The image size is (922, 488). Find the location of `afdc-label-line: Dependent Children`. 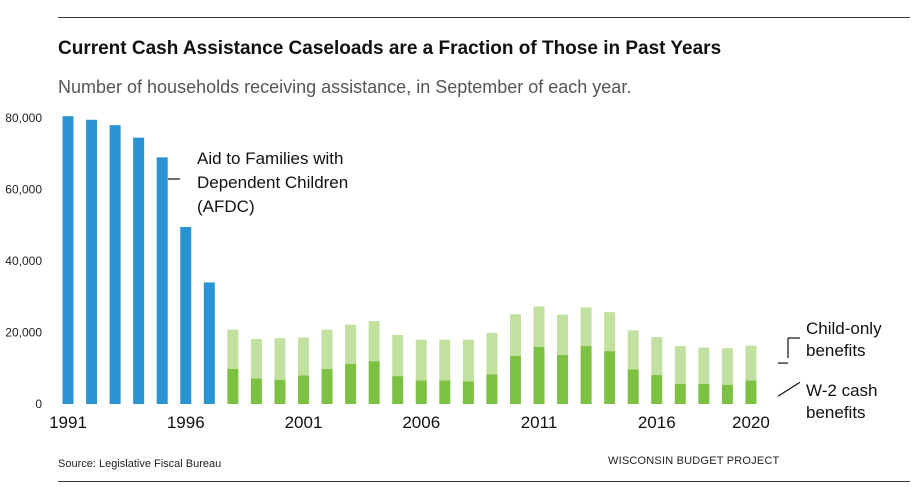

afdc-label-line: Dependent Children is located at coordinates (272, 182).